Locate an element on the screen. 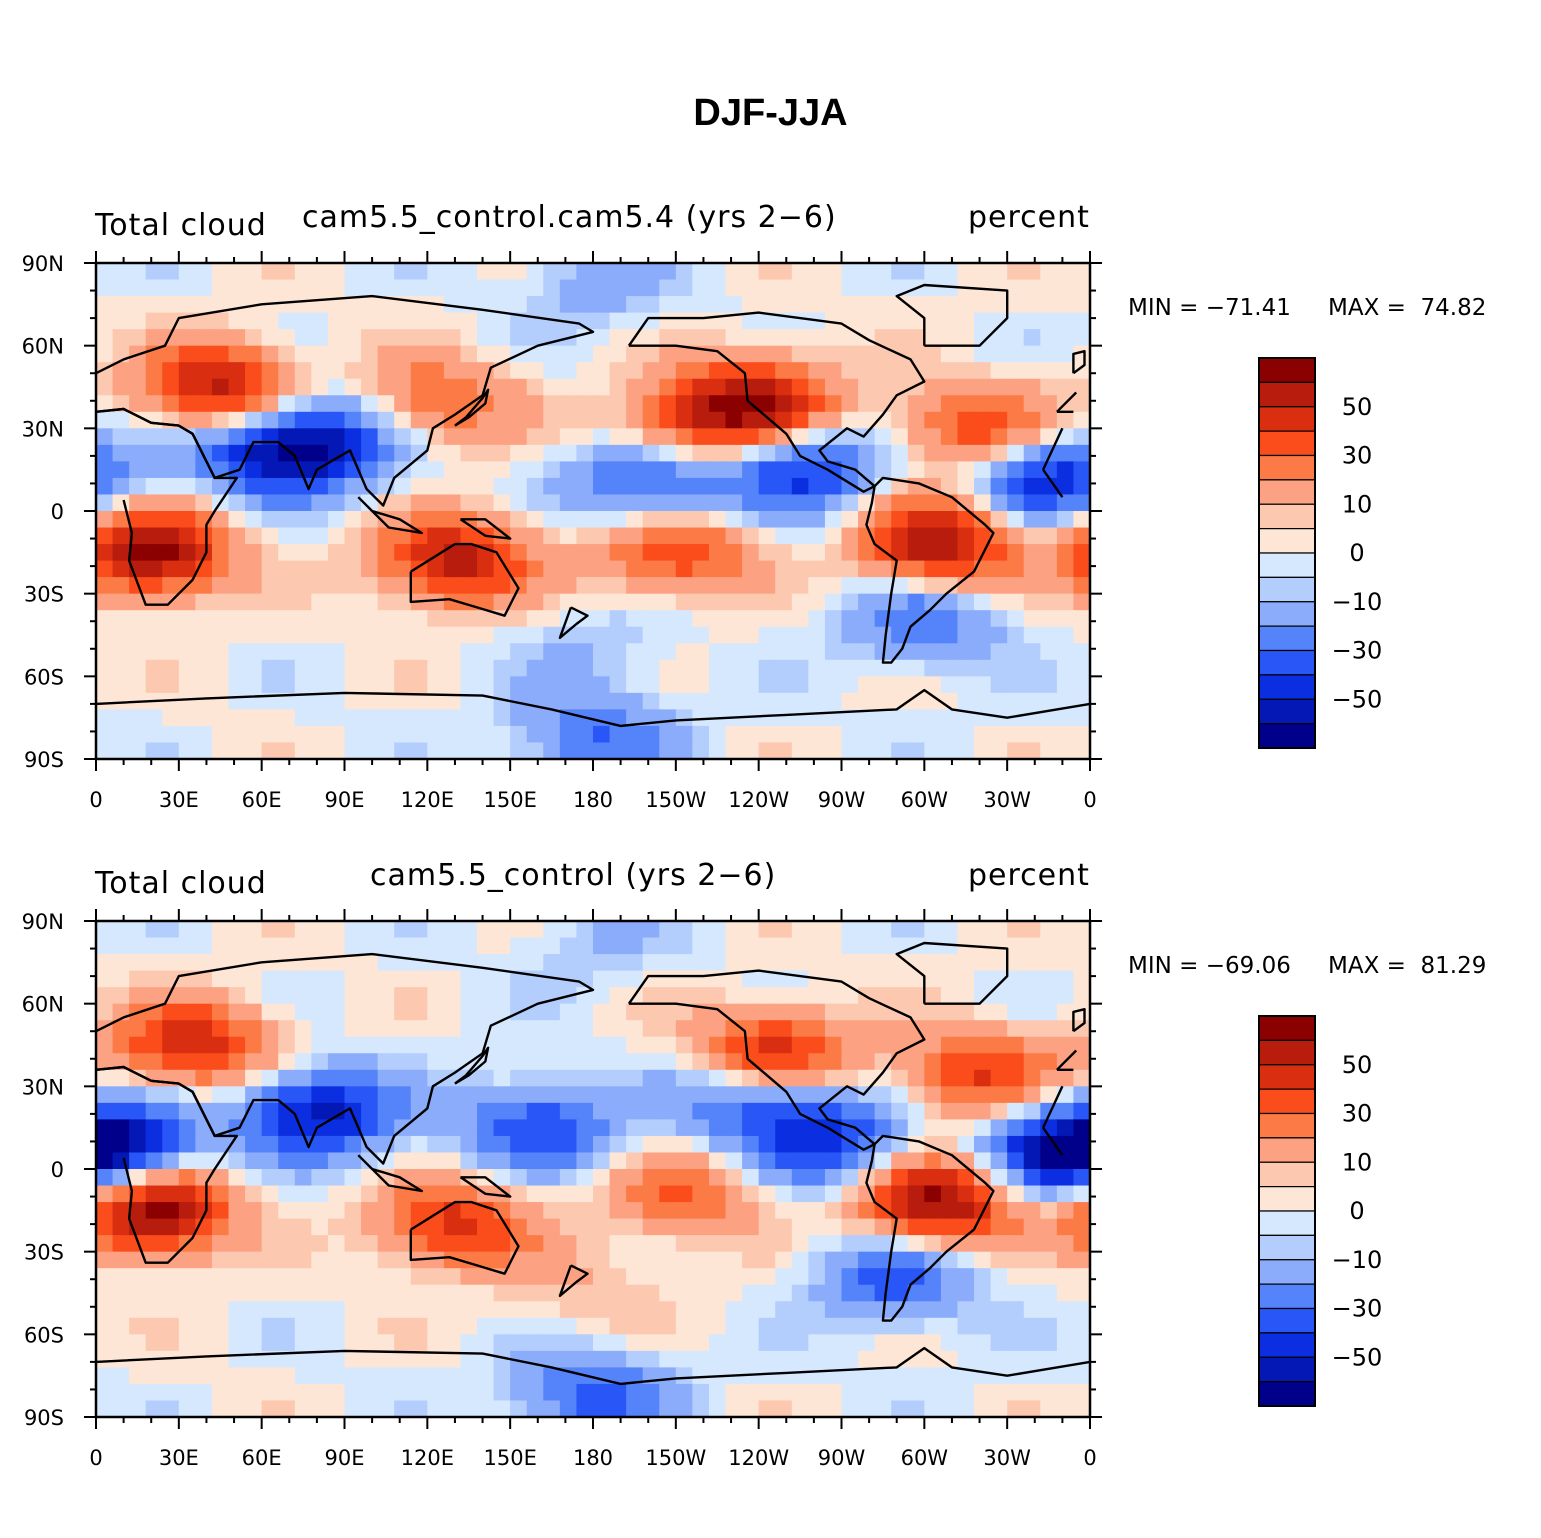  colorbar-swatch is located at coordinates (1287, 1174).